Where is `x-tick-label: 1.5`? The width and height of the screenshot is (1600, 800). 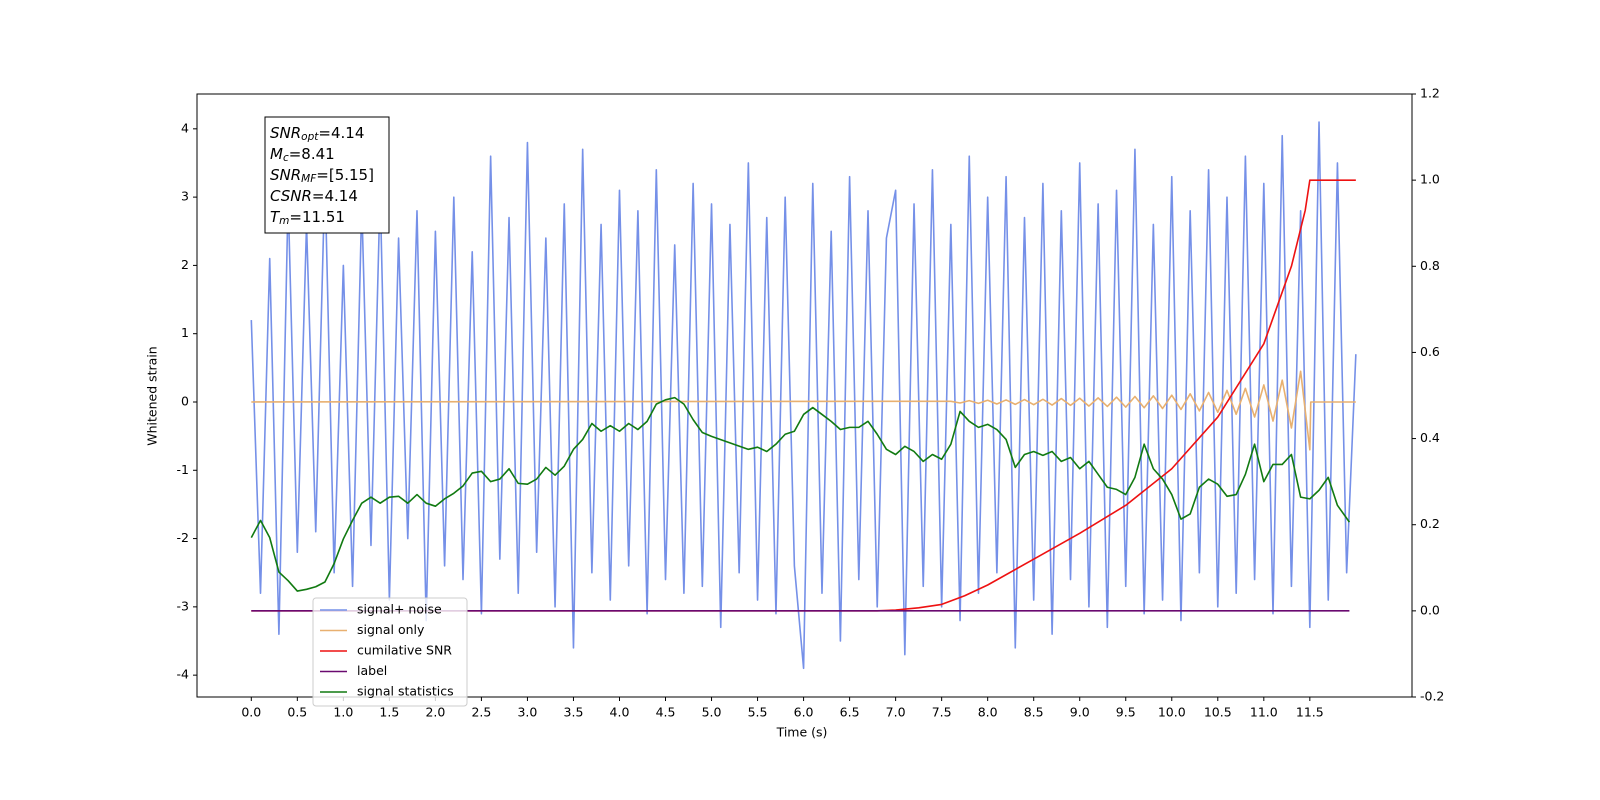 x-tick-label: 1.5 is located at coordinates (389, 712).